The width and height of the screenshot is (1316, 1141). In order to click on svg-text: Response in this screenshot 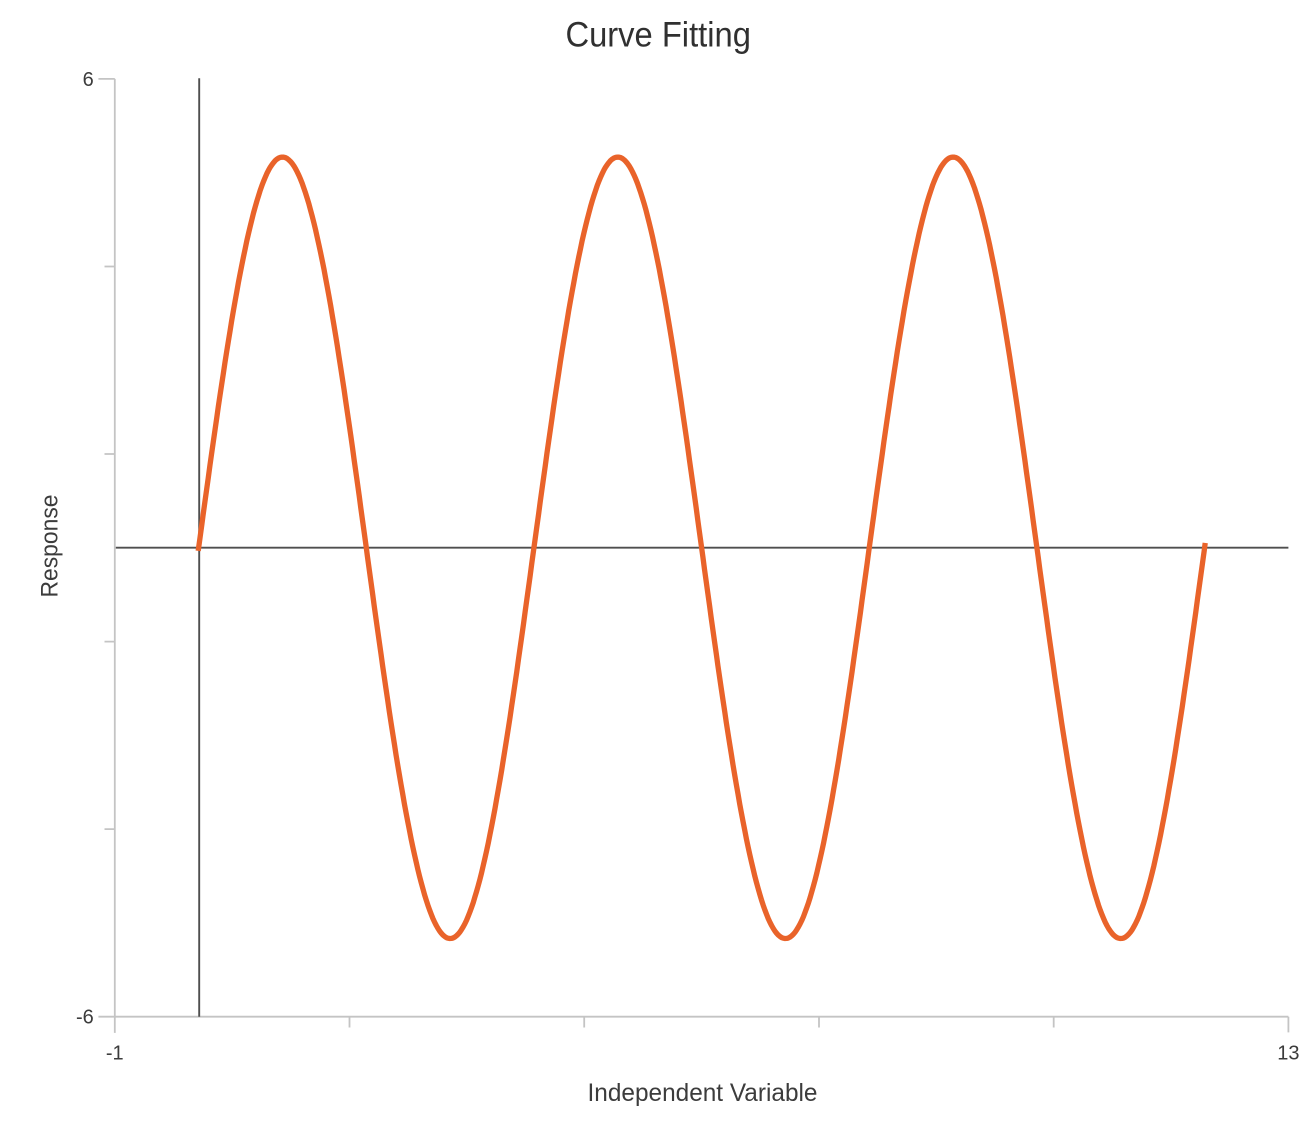, I will do `click(50, 546)`.